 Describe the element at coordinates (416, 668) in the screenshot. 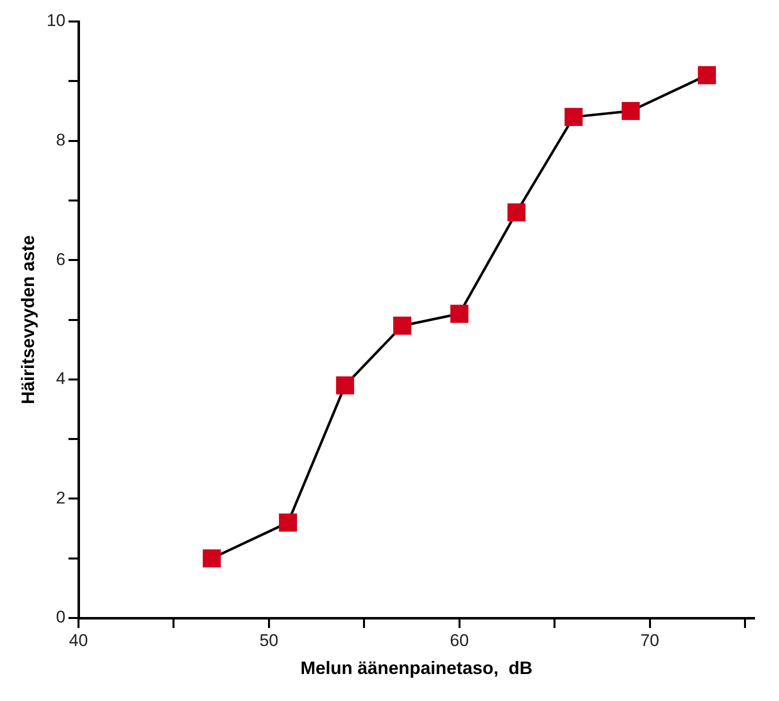

I see `x-axis-title: Melun äänenpainetaso, dB` at that location.